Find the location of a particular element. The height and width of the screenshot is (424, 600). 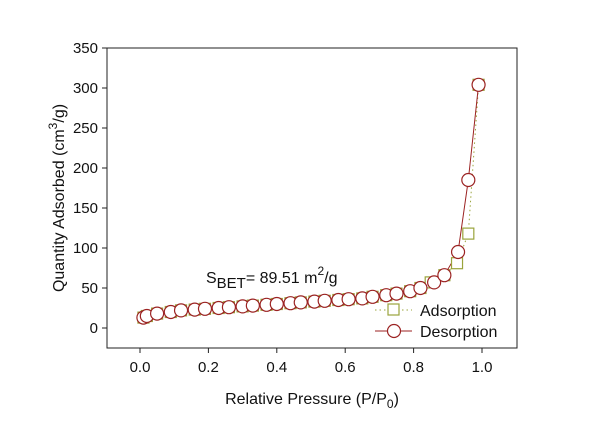

sbet-annotation: SBET= 89.51 m2/g is located at coordinates (272, 278).